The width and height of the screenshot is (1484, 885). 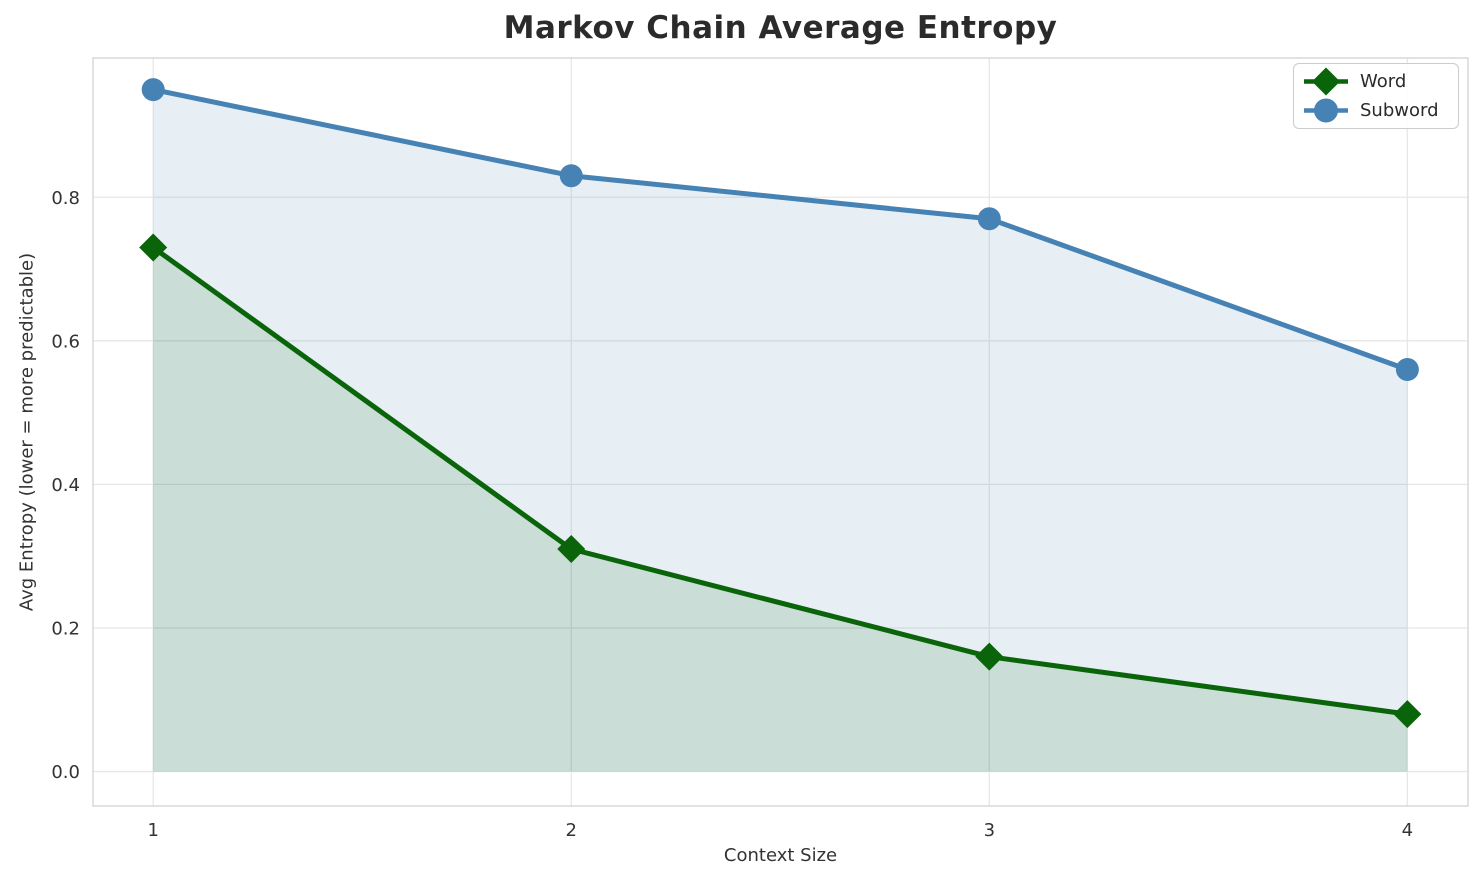 What do you see at coordinates (152, 830) in the screenshot?
I see `x-tick-label: 1` at bounding box center [152, 830].